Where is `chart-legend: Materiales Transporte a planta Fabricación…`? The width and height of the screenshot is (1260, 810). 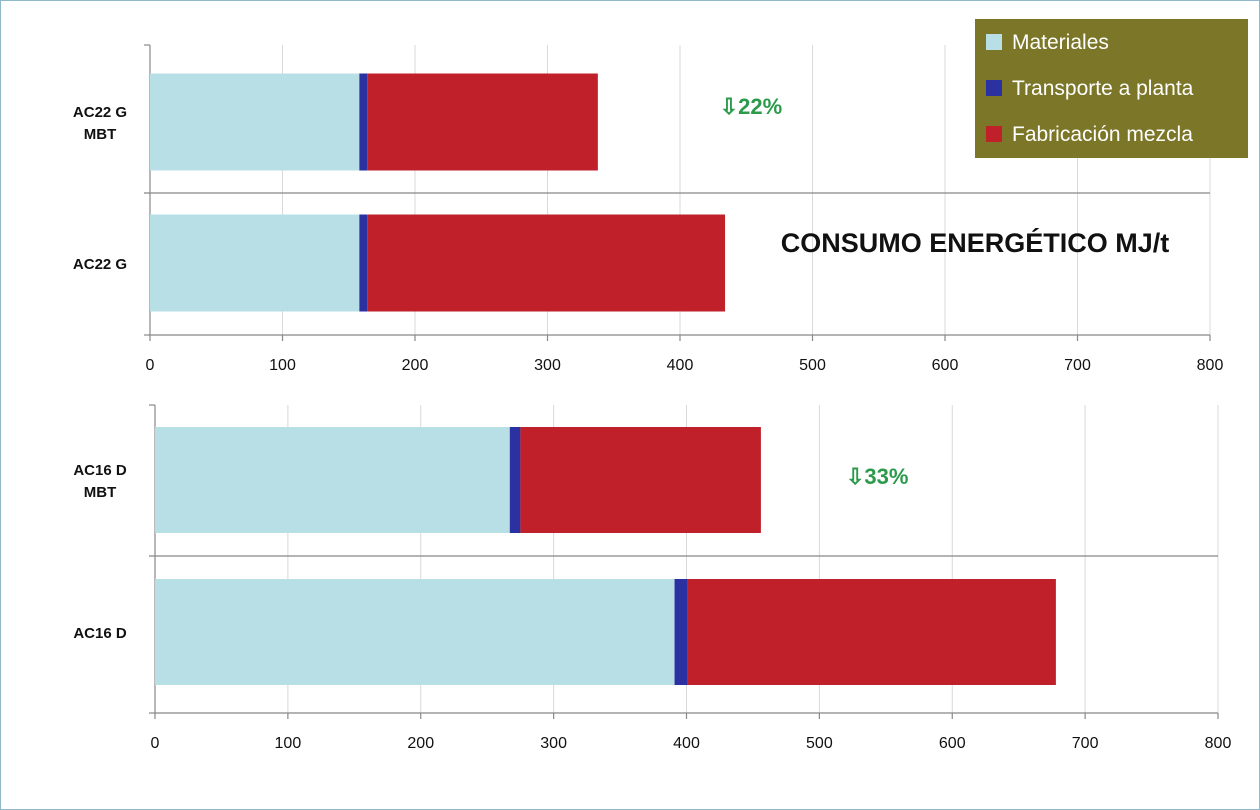
chart-legend: Materiales Transporte a planta Fabricación… is located at coordinates (1111, 88).